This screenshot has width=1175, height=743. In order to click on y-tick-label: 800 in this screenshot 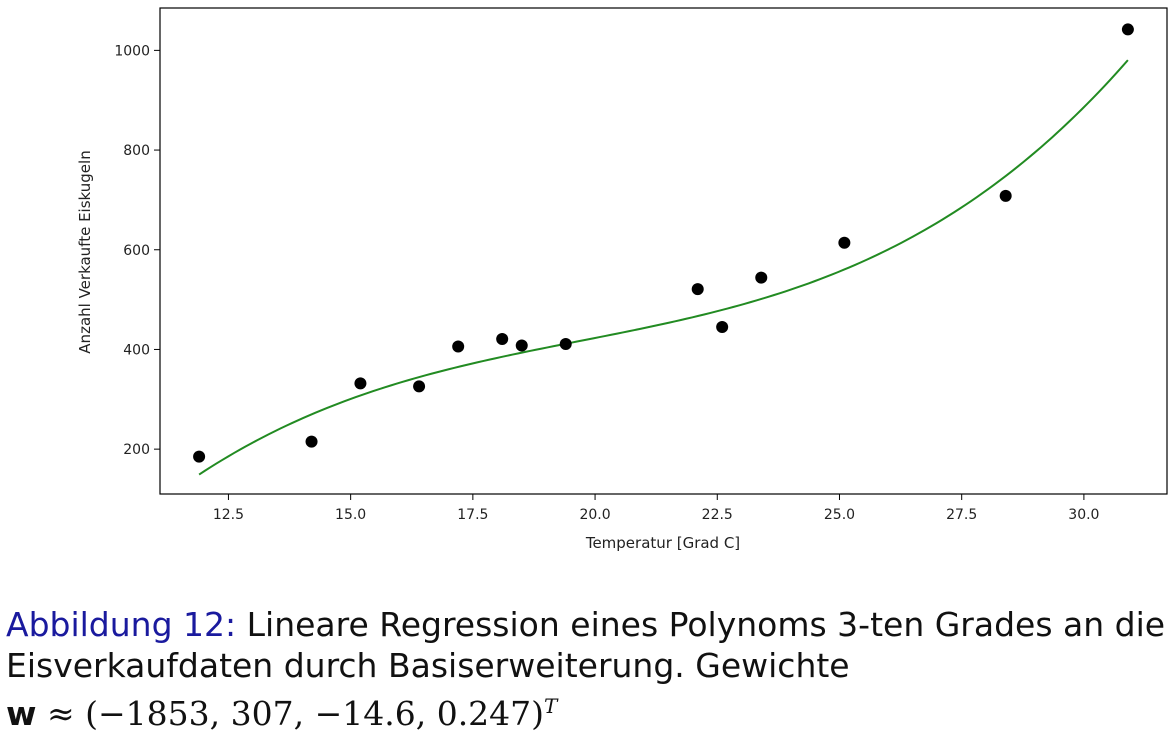, I will do `click(136, 151)`.